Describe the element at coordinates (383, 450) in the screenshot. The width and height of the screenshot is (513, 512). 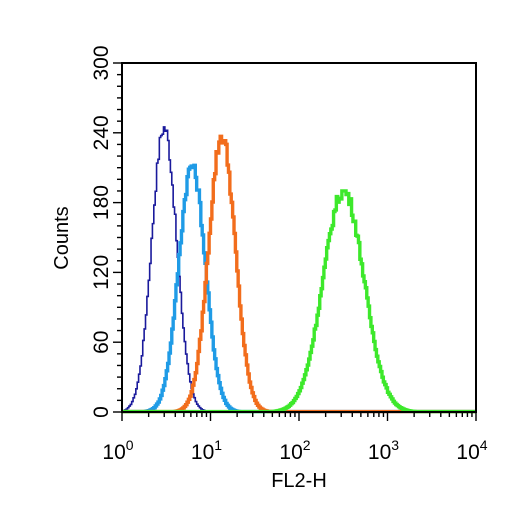
I see `x-tick-label: 10³` at that location.